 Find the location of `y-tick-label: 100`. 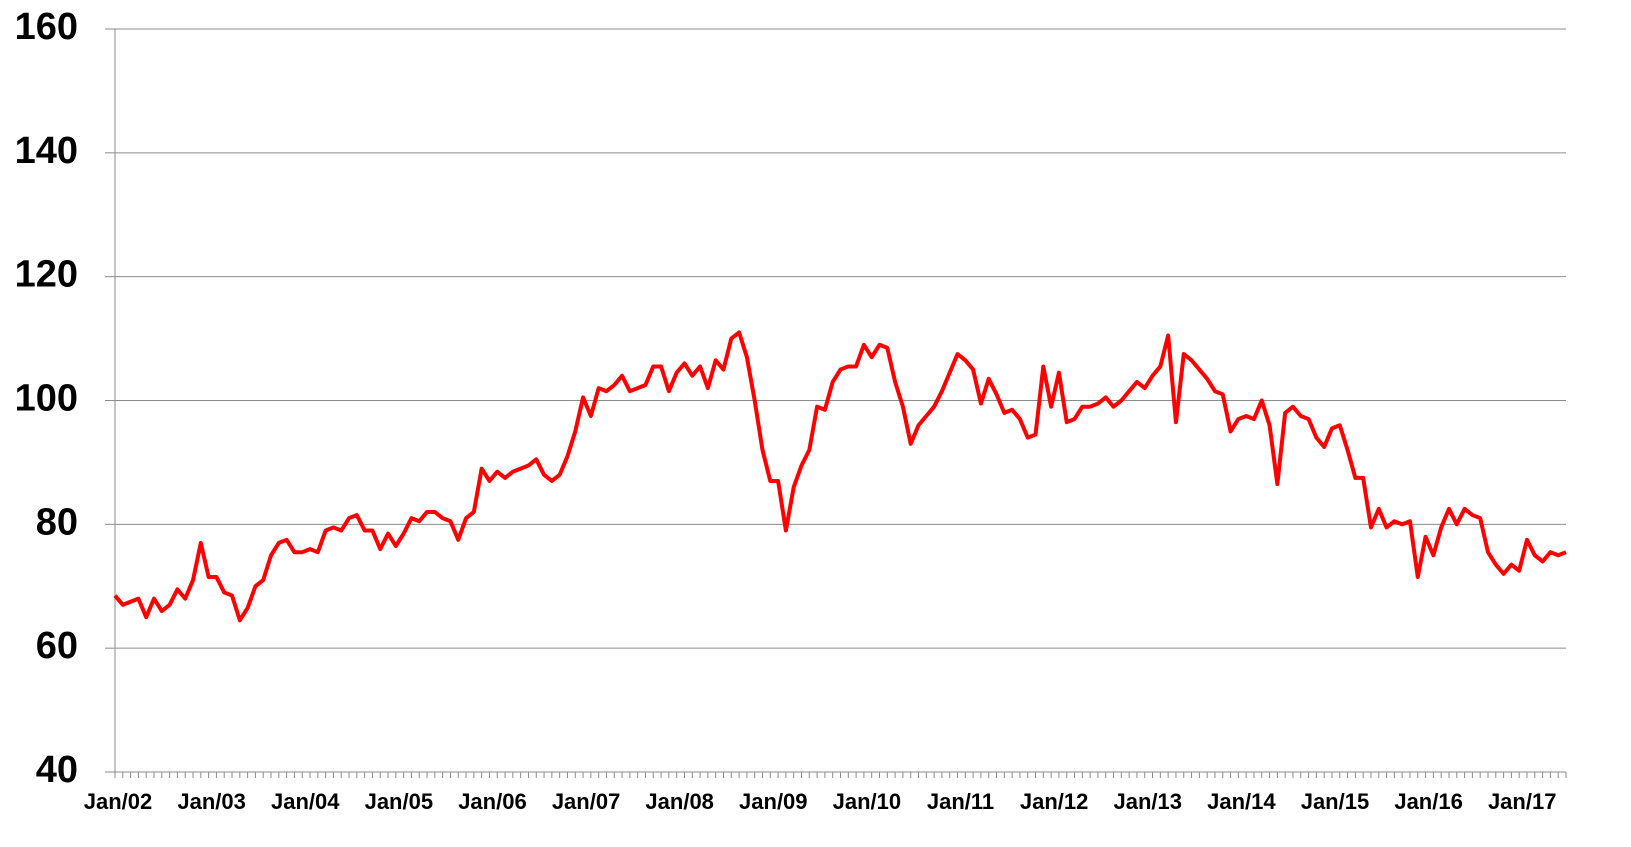

y-tick-label: 100 is located at coordinates (46, 399).